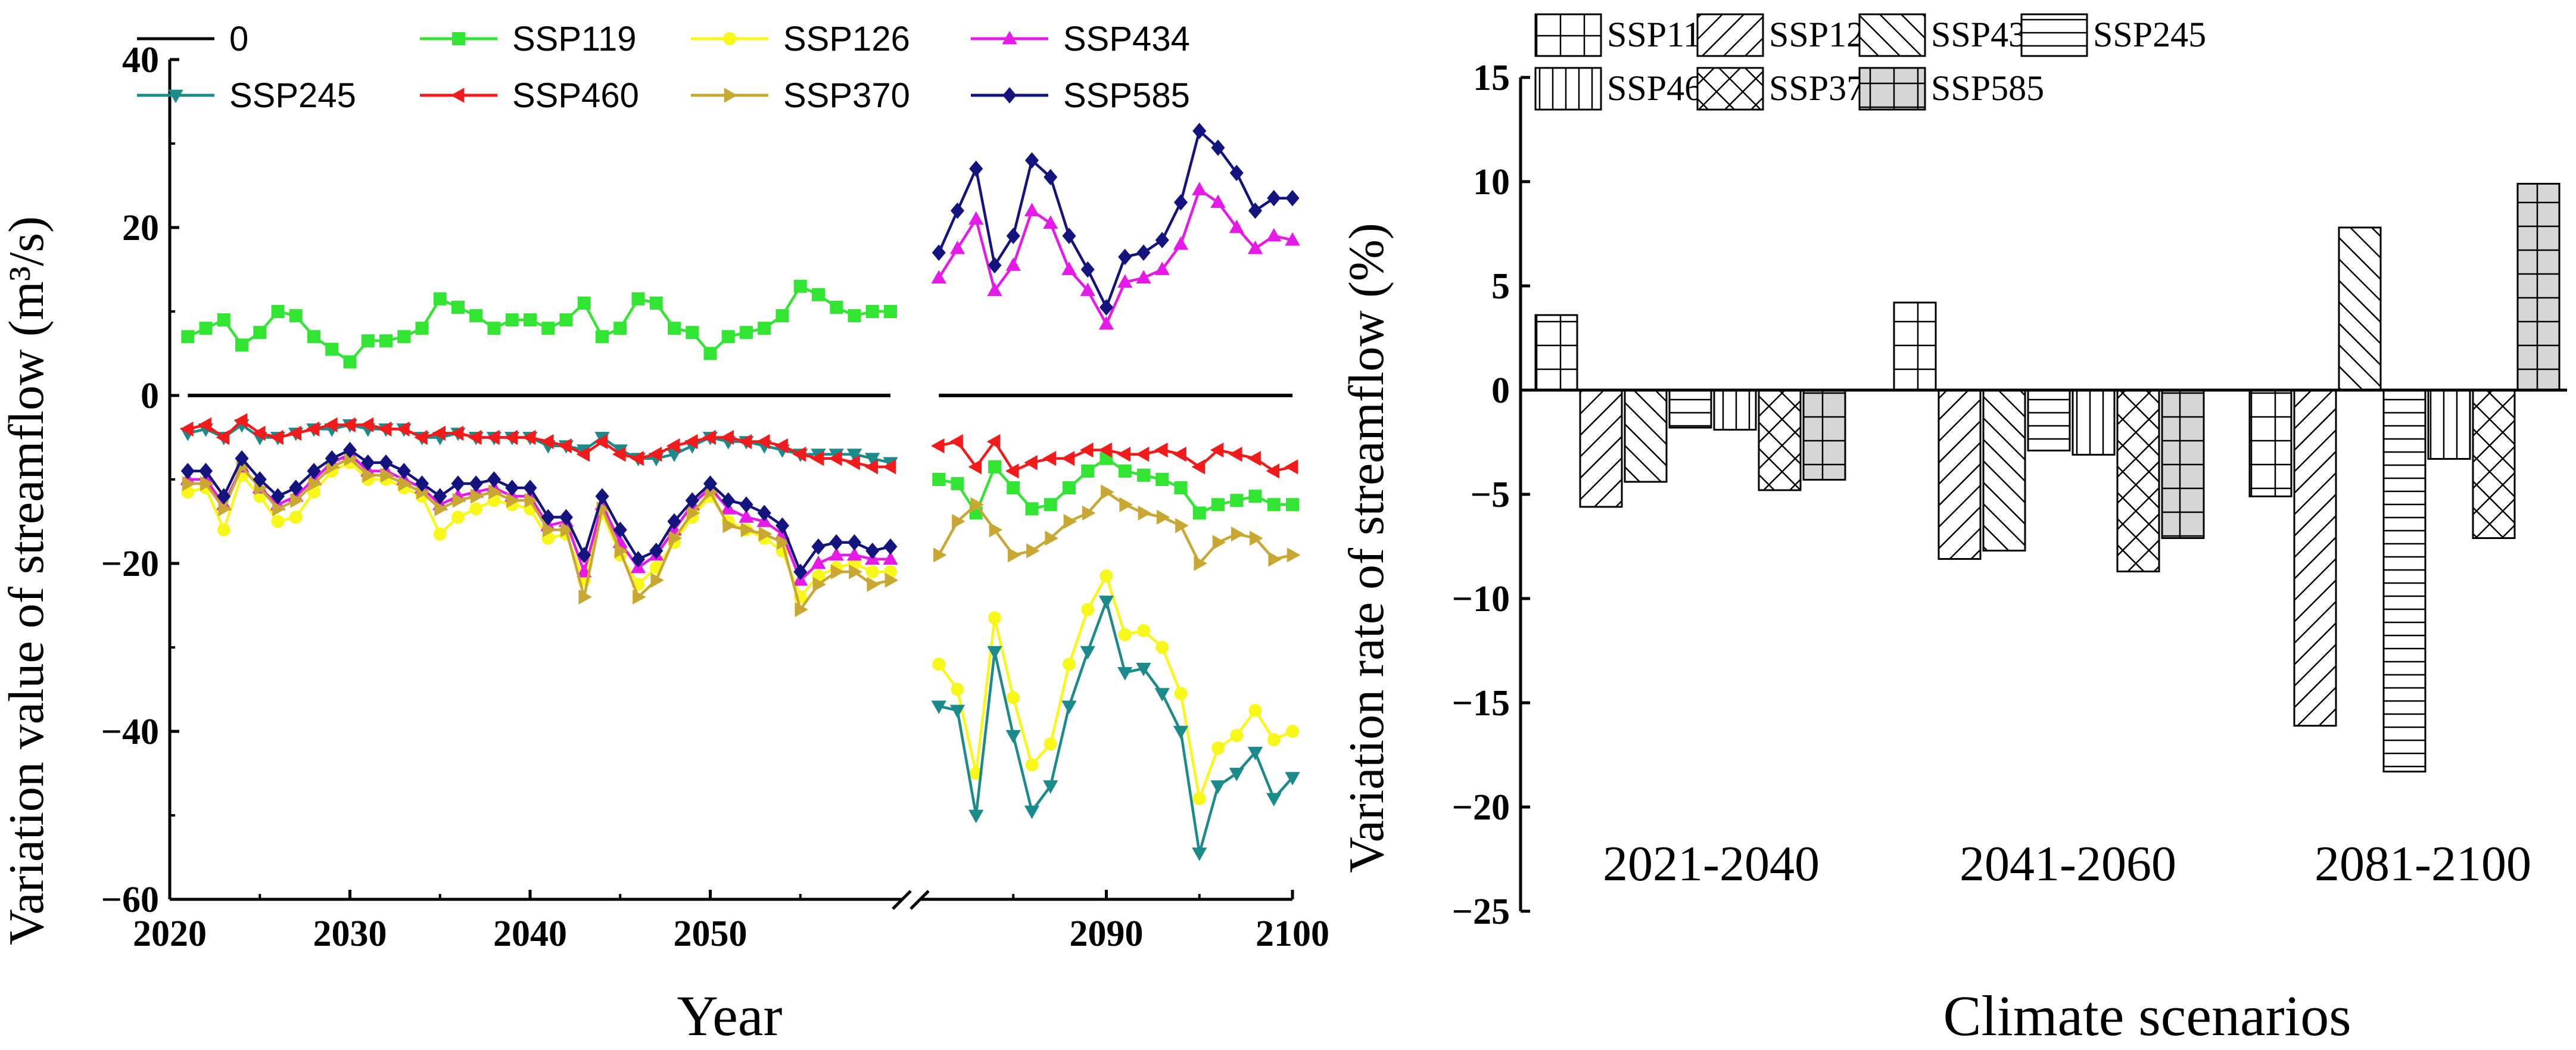 This screenshot has width=2576, height=1050. I want to click on point-ssp126-2091, so click(1125, 635).